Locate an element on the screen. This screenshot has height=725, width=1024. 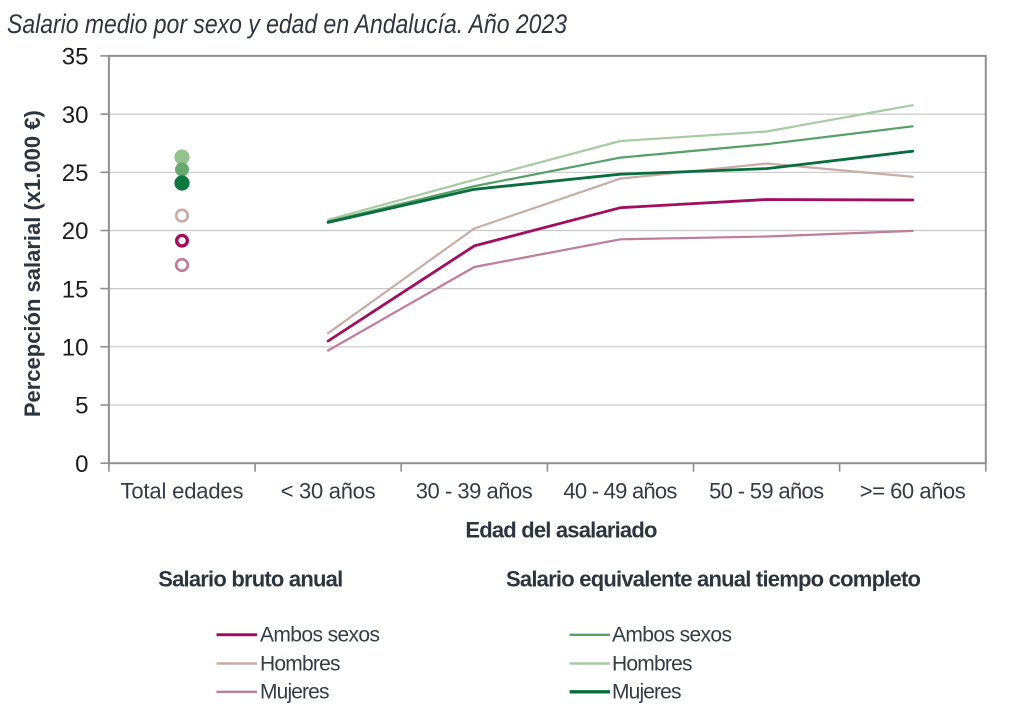
svg-text: < 30 años is located at coordinates (328, 491).